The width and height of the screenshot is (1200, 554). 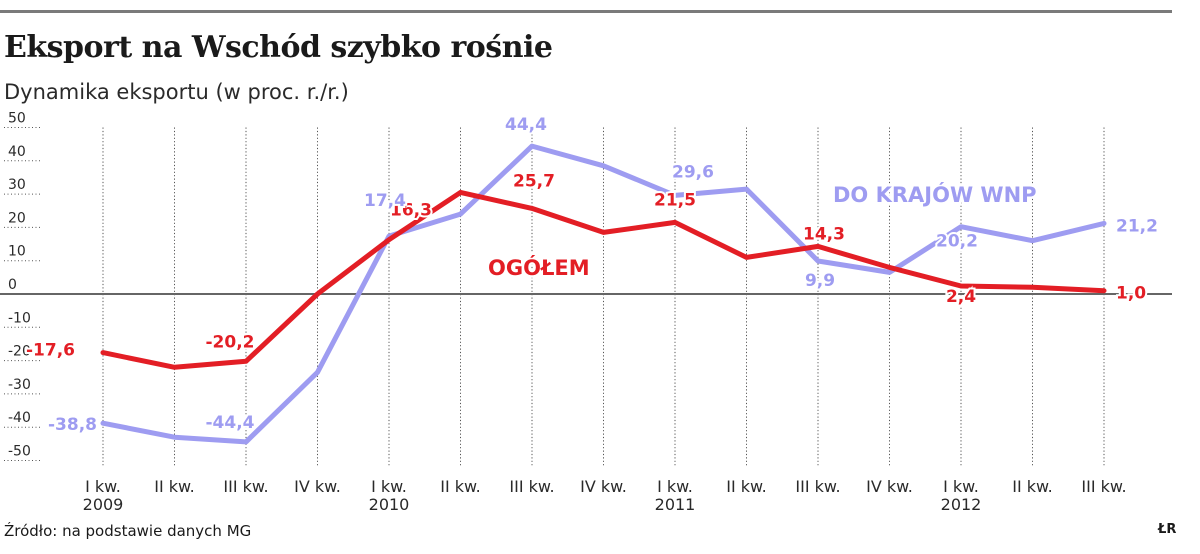 I want to click on data-label: -38,8, so click(x=72, y=425).